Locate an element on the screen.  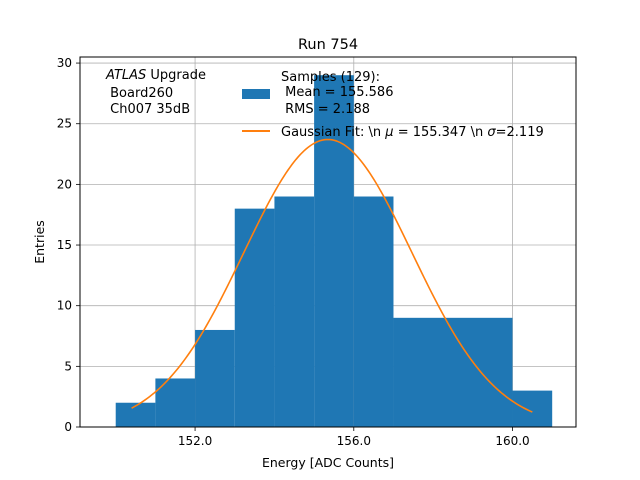
annotation-board: Board260 is located at coordinates (139, 93).